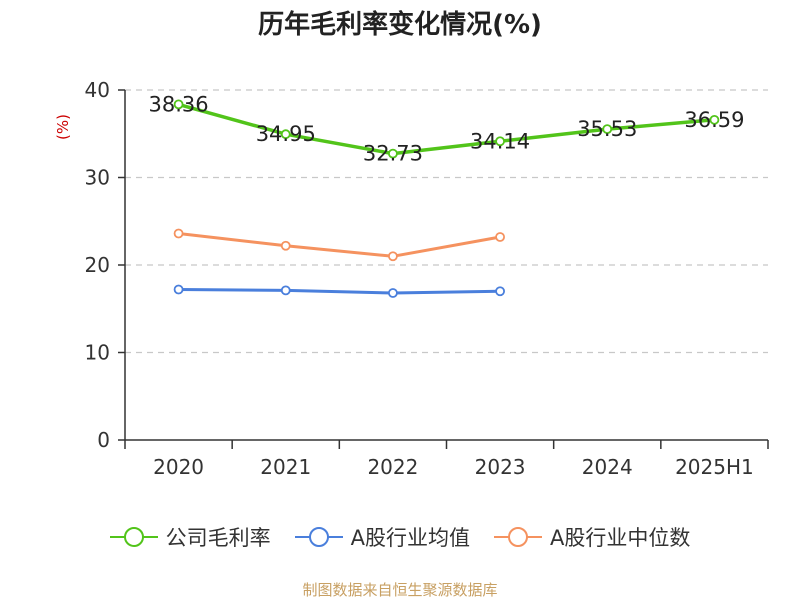  I want to click on legend-item: 公司毛利率, so click(190, 537).